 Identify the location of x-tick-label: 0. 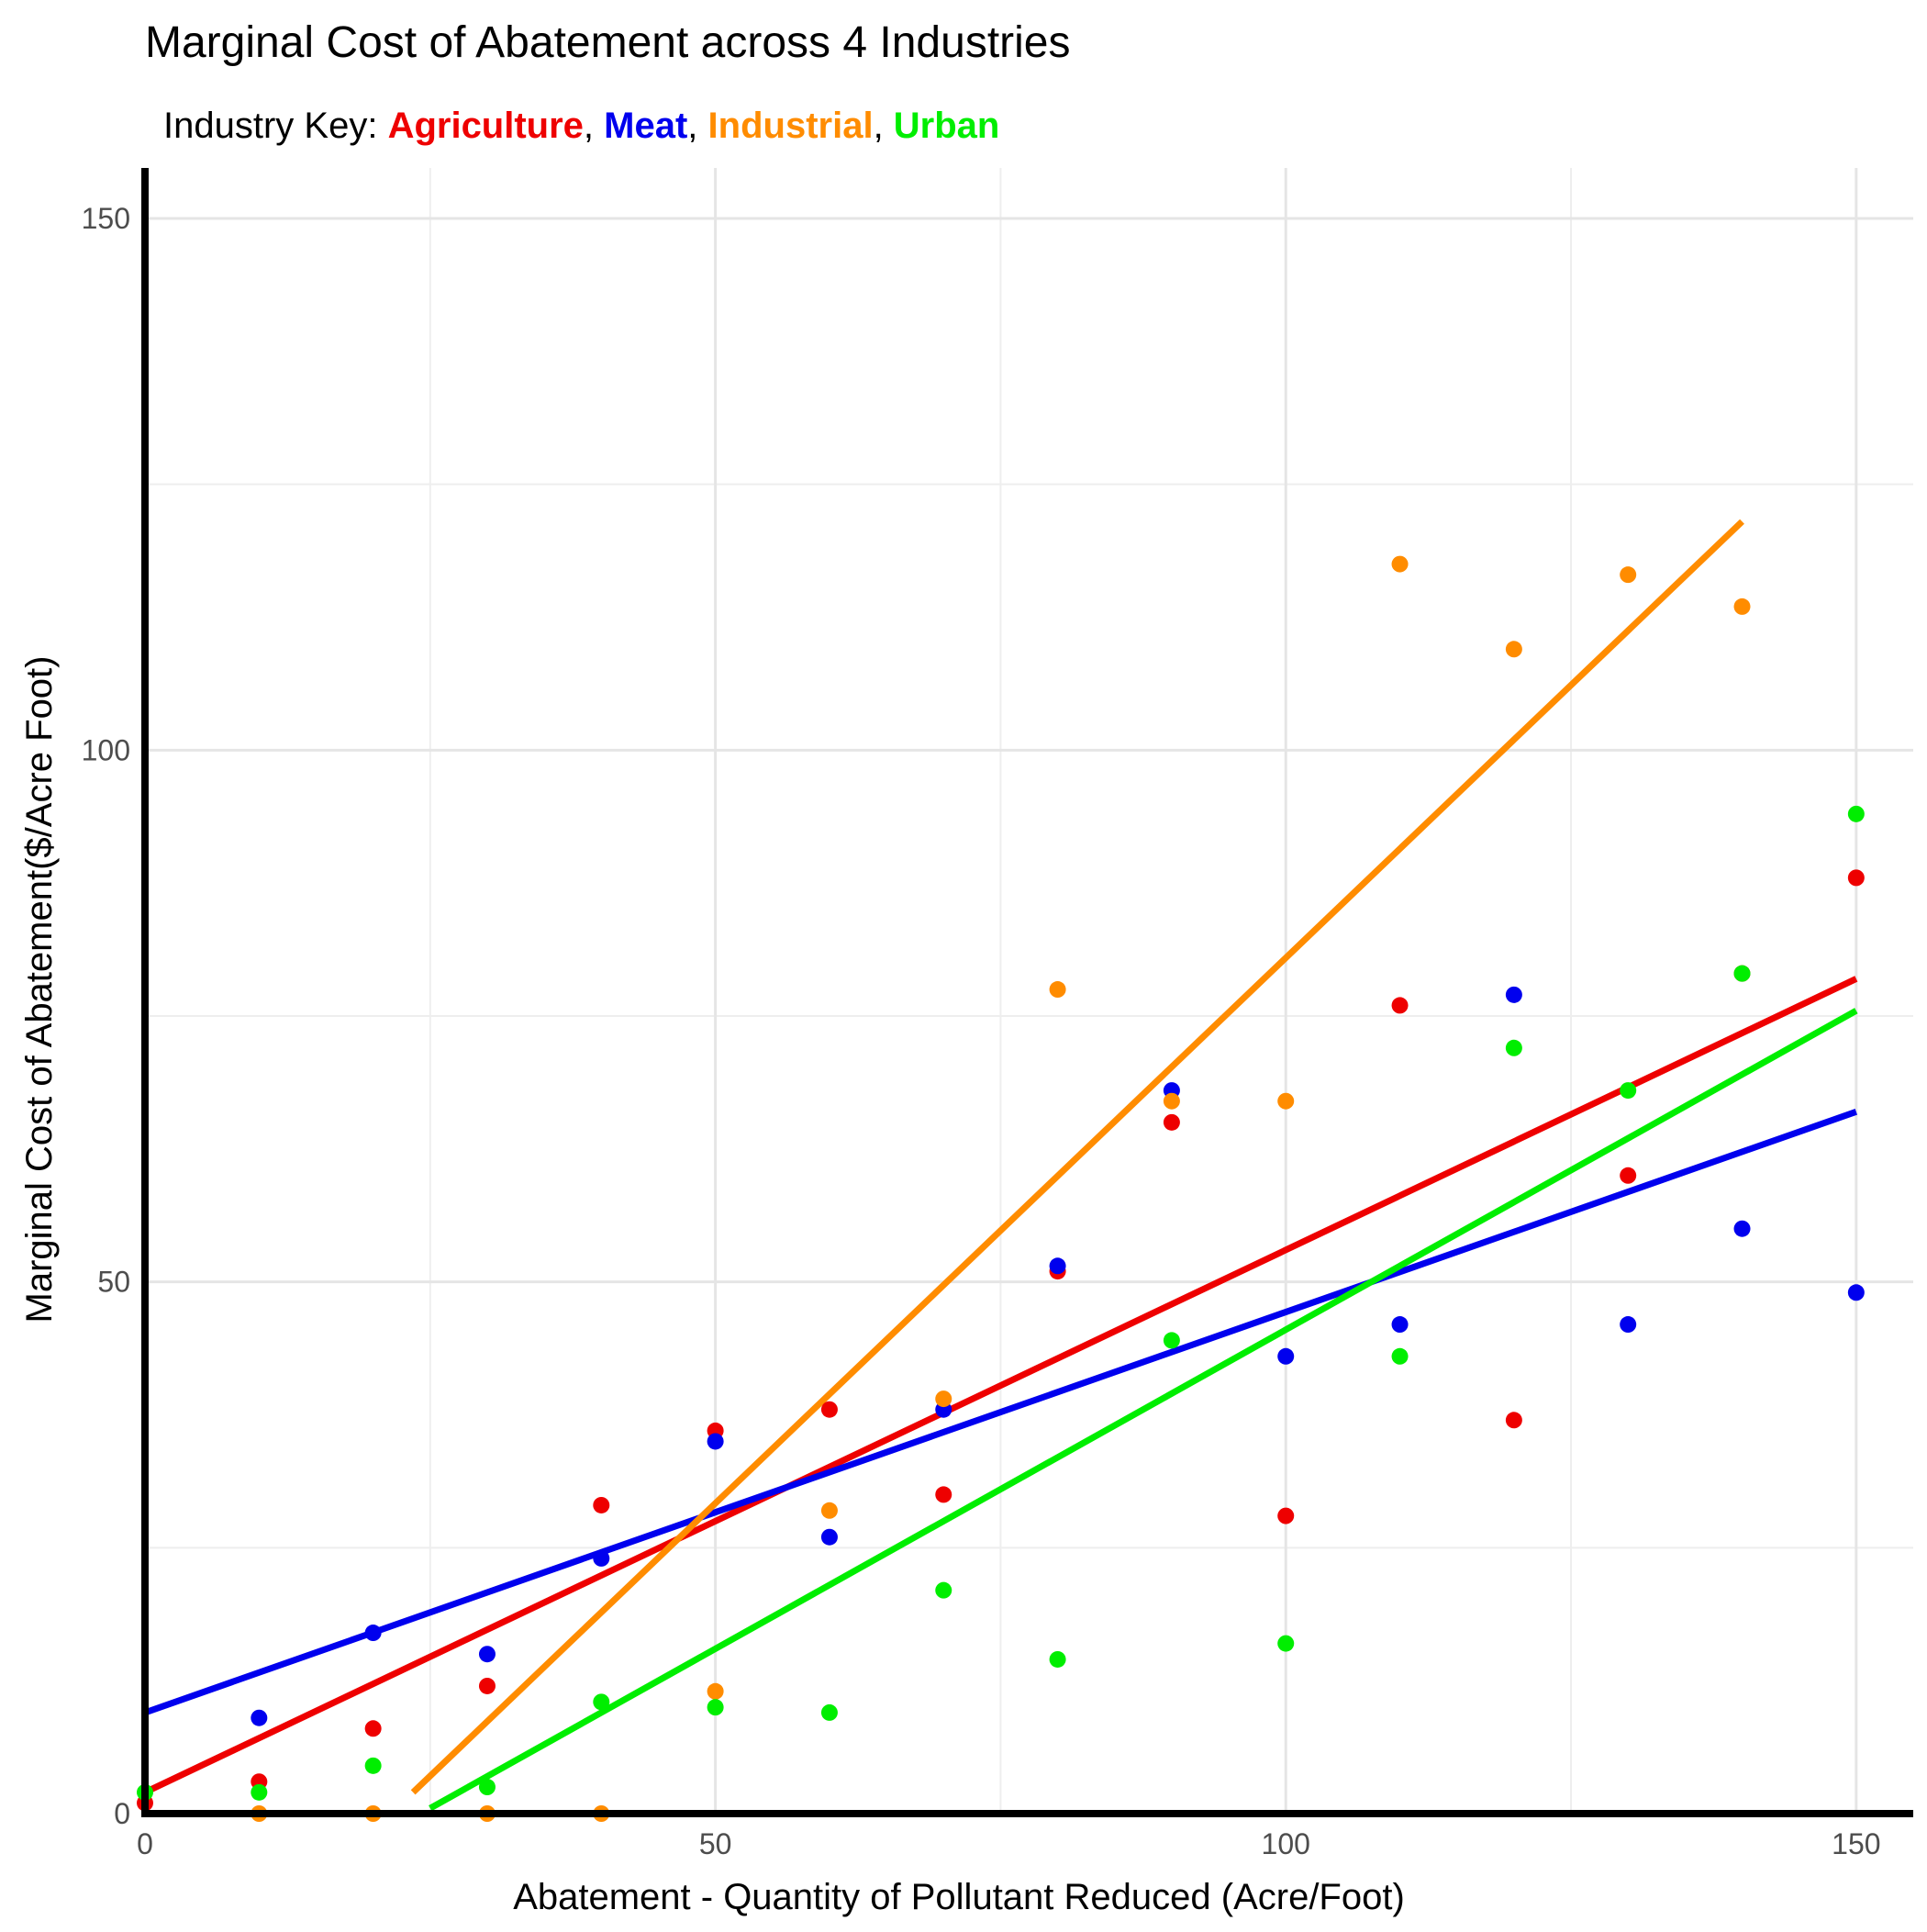
(145, 1843).